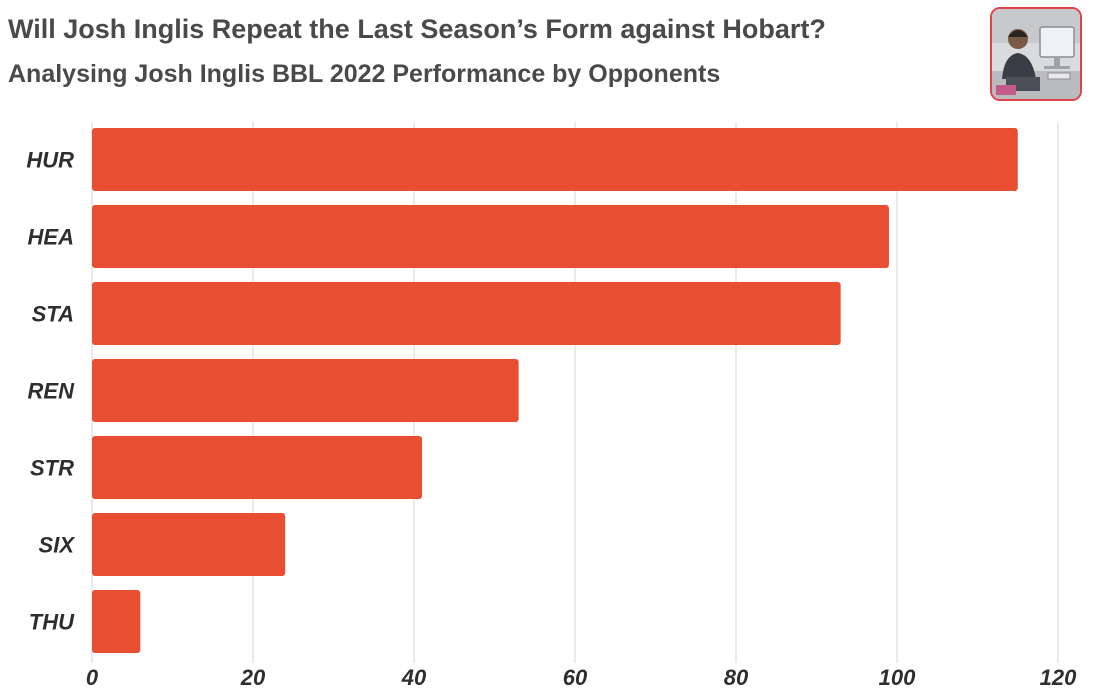 This screenshot has width=1100, height=700. Describe the element at coordinates (53, 314) in the screenshot. I see `category-label: STA` at that location.